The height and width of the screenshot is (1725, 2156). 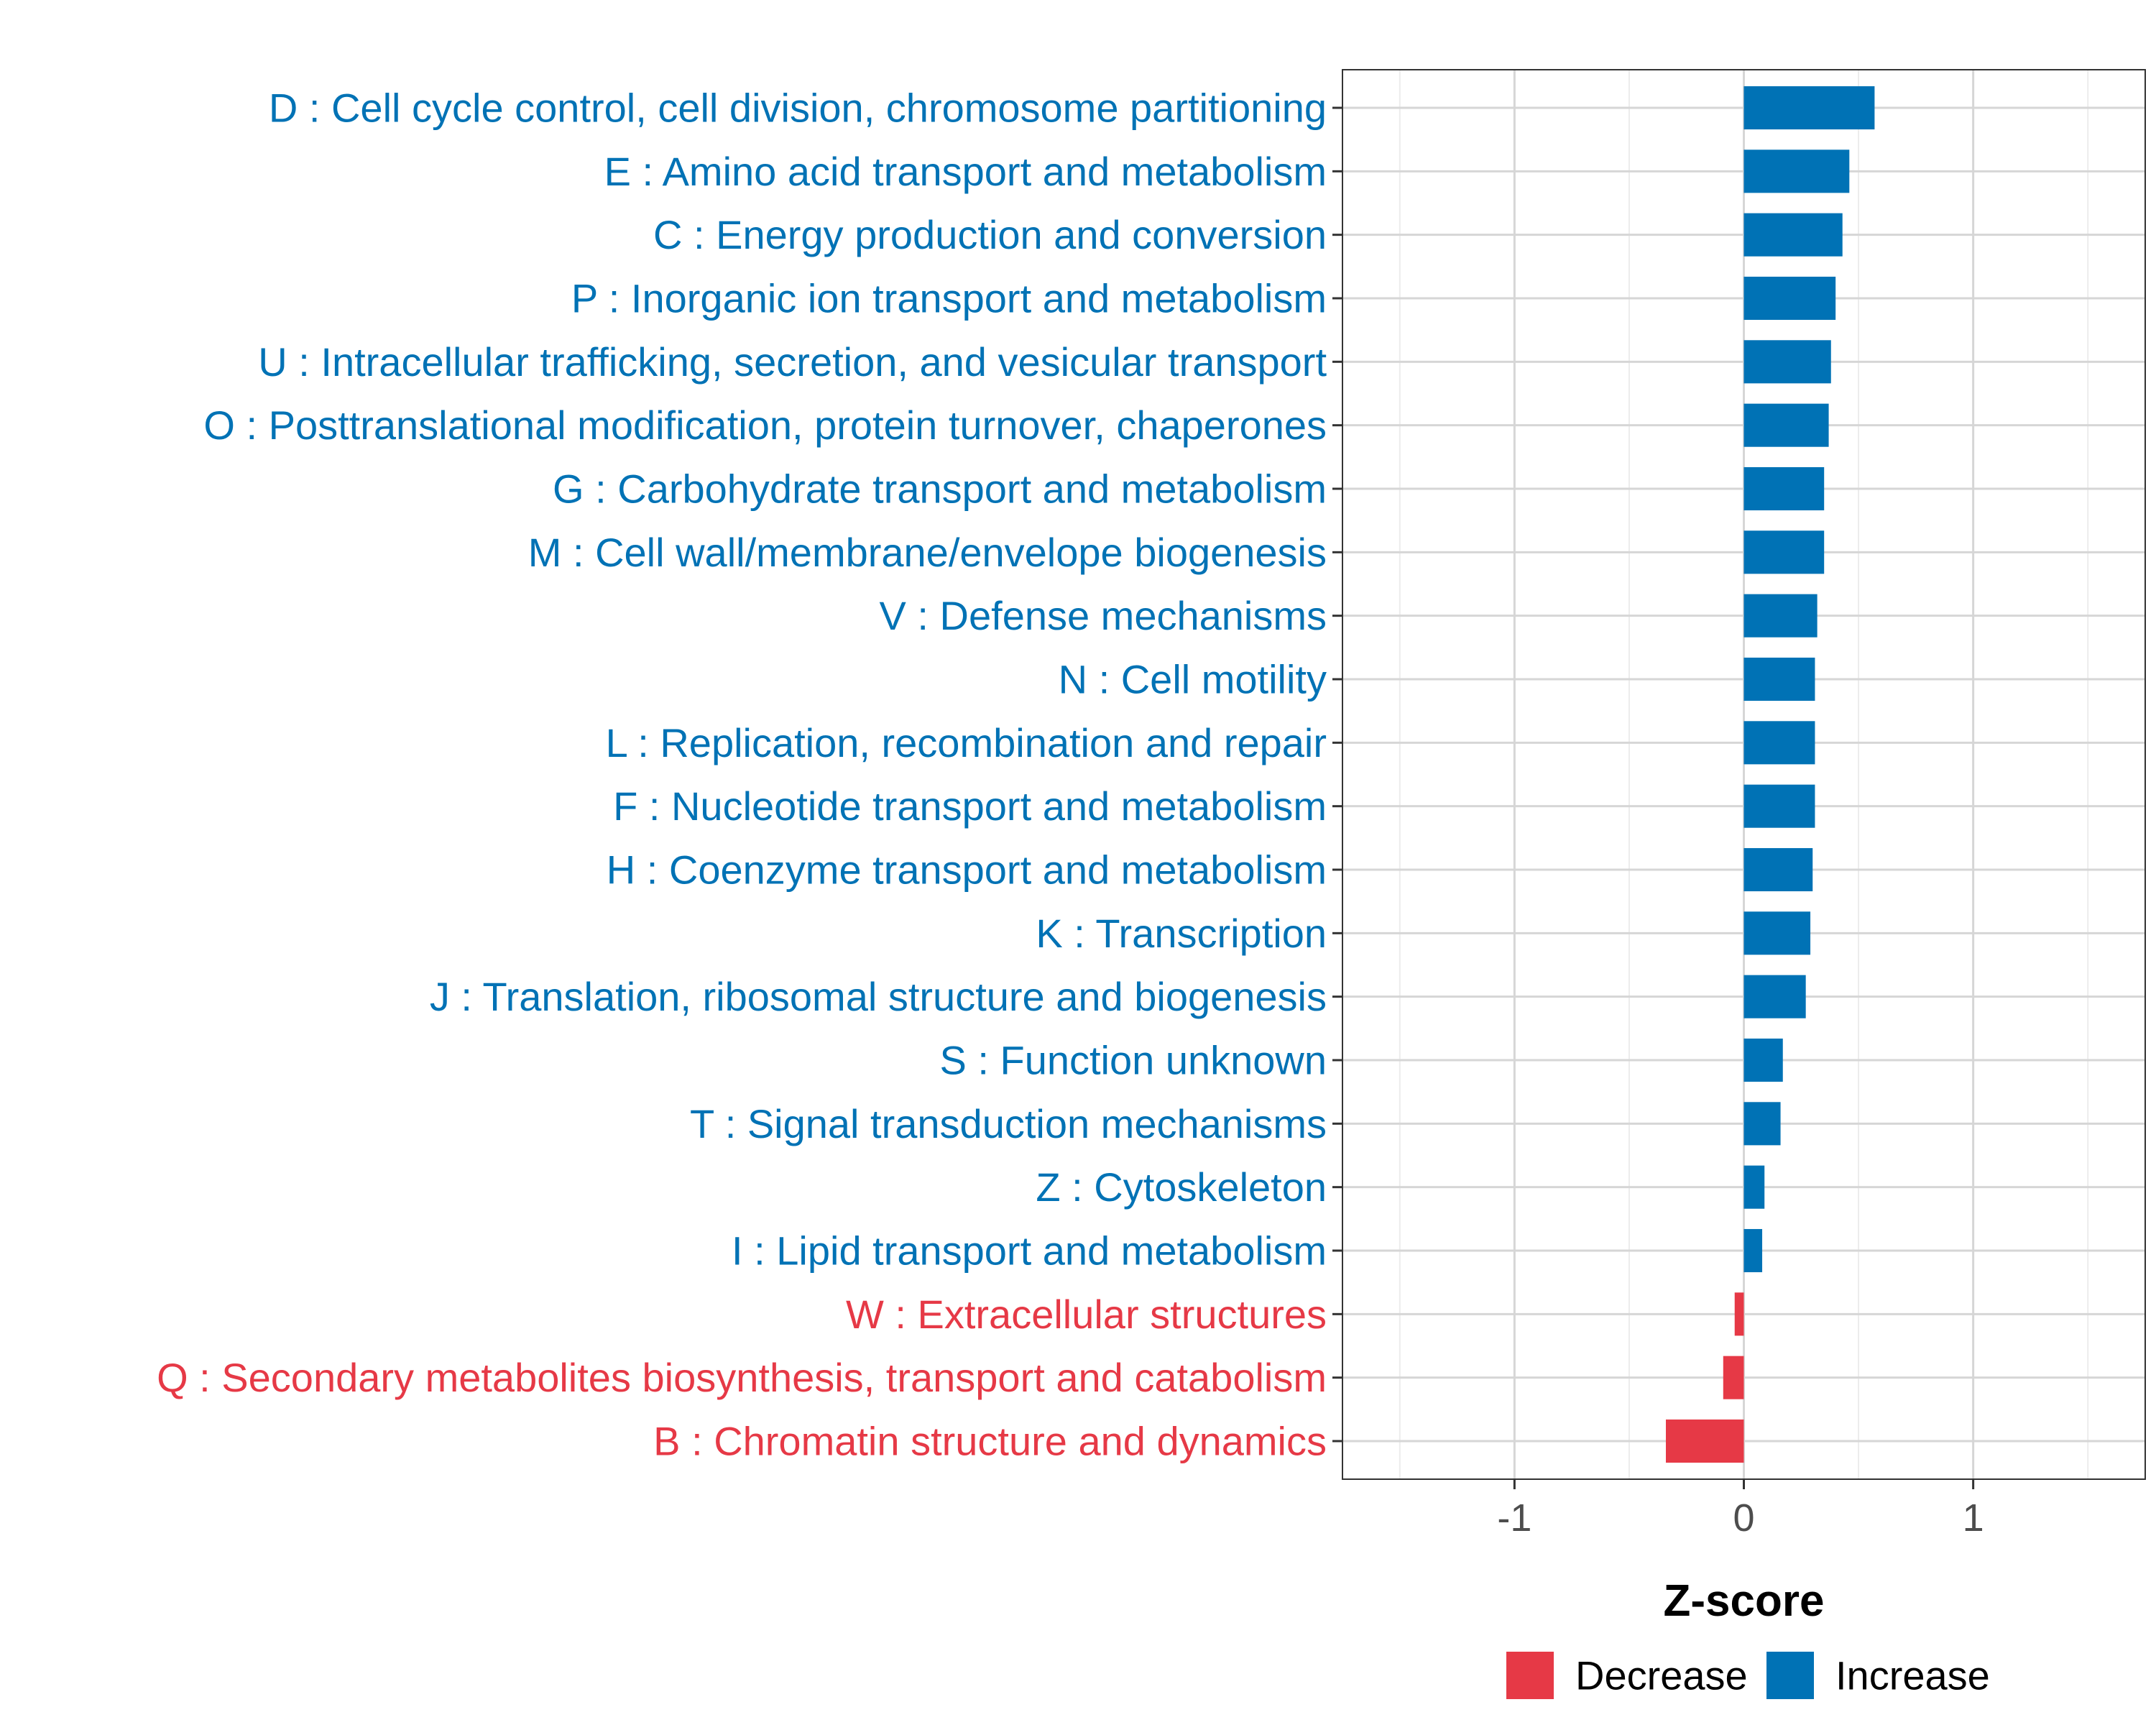 What do you see at coordinates (990, 1441) in the screenshot?
I see `category-label: B : Chromatin structure and dynamics` at bounding box center [990, 1441].